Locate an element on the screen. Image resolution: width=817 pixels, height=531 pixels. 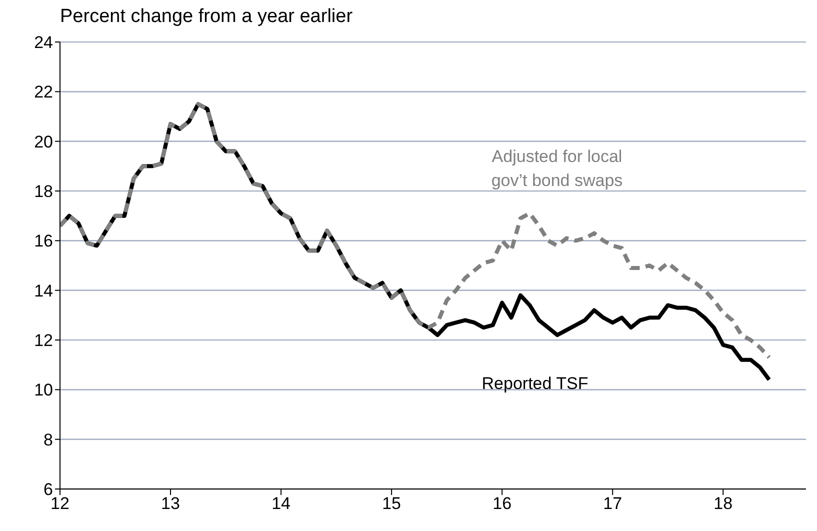
y-axis-title: Percent change from a year earlier is located at coordinates (206, 17).